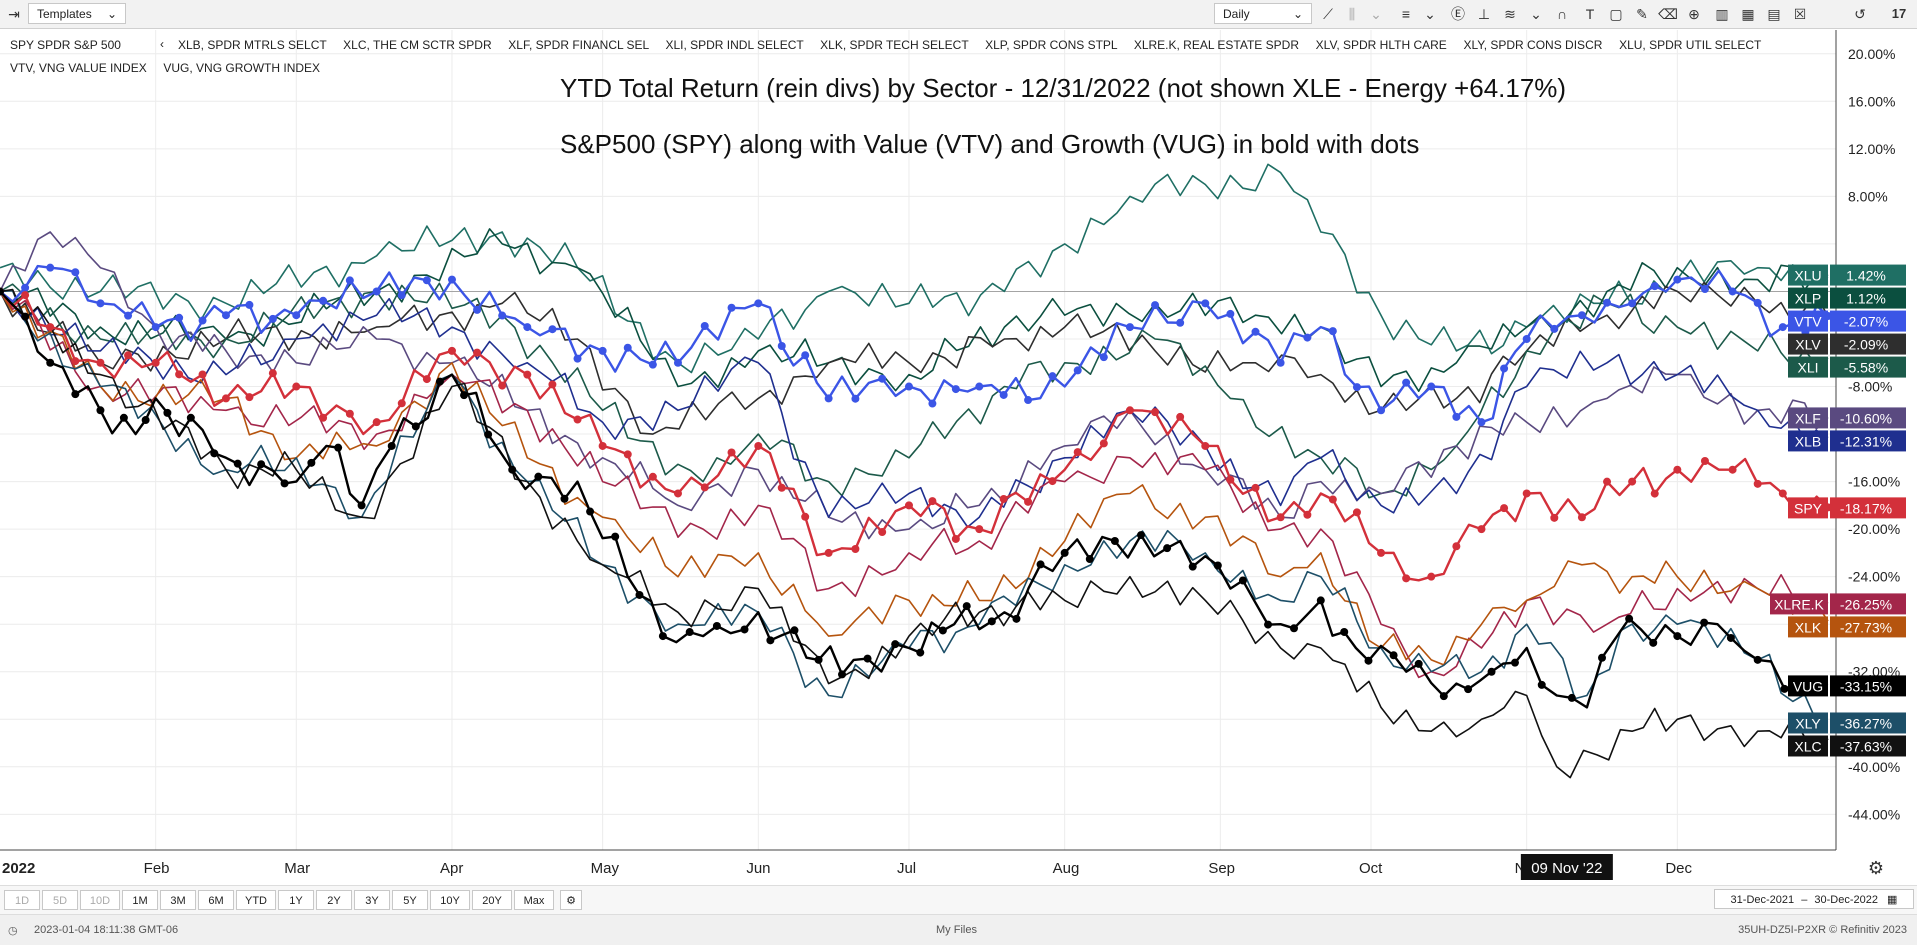  What do you see at coordinates (1616, 14) in the screenshot?
I see `shape-tool-icon: ▢` at bounding box center [1616, 14].